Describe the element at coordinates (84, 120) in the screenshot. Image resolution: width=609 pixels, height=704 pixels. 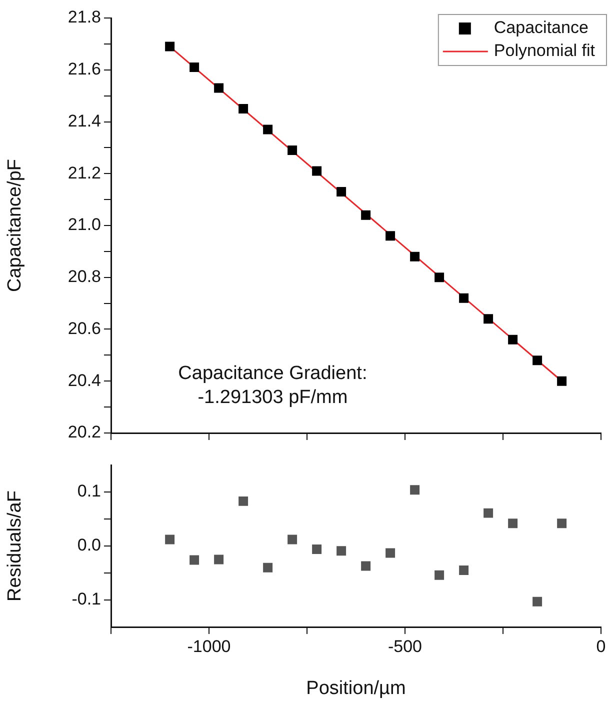
I see `y-tick-label: 21.4` at that location.